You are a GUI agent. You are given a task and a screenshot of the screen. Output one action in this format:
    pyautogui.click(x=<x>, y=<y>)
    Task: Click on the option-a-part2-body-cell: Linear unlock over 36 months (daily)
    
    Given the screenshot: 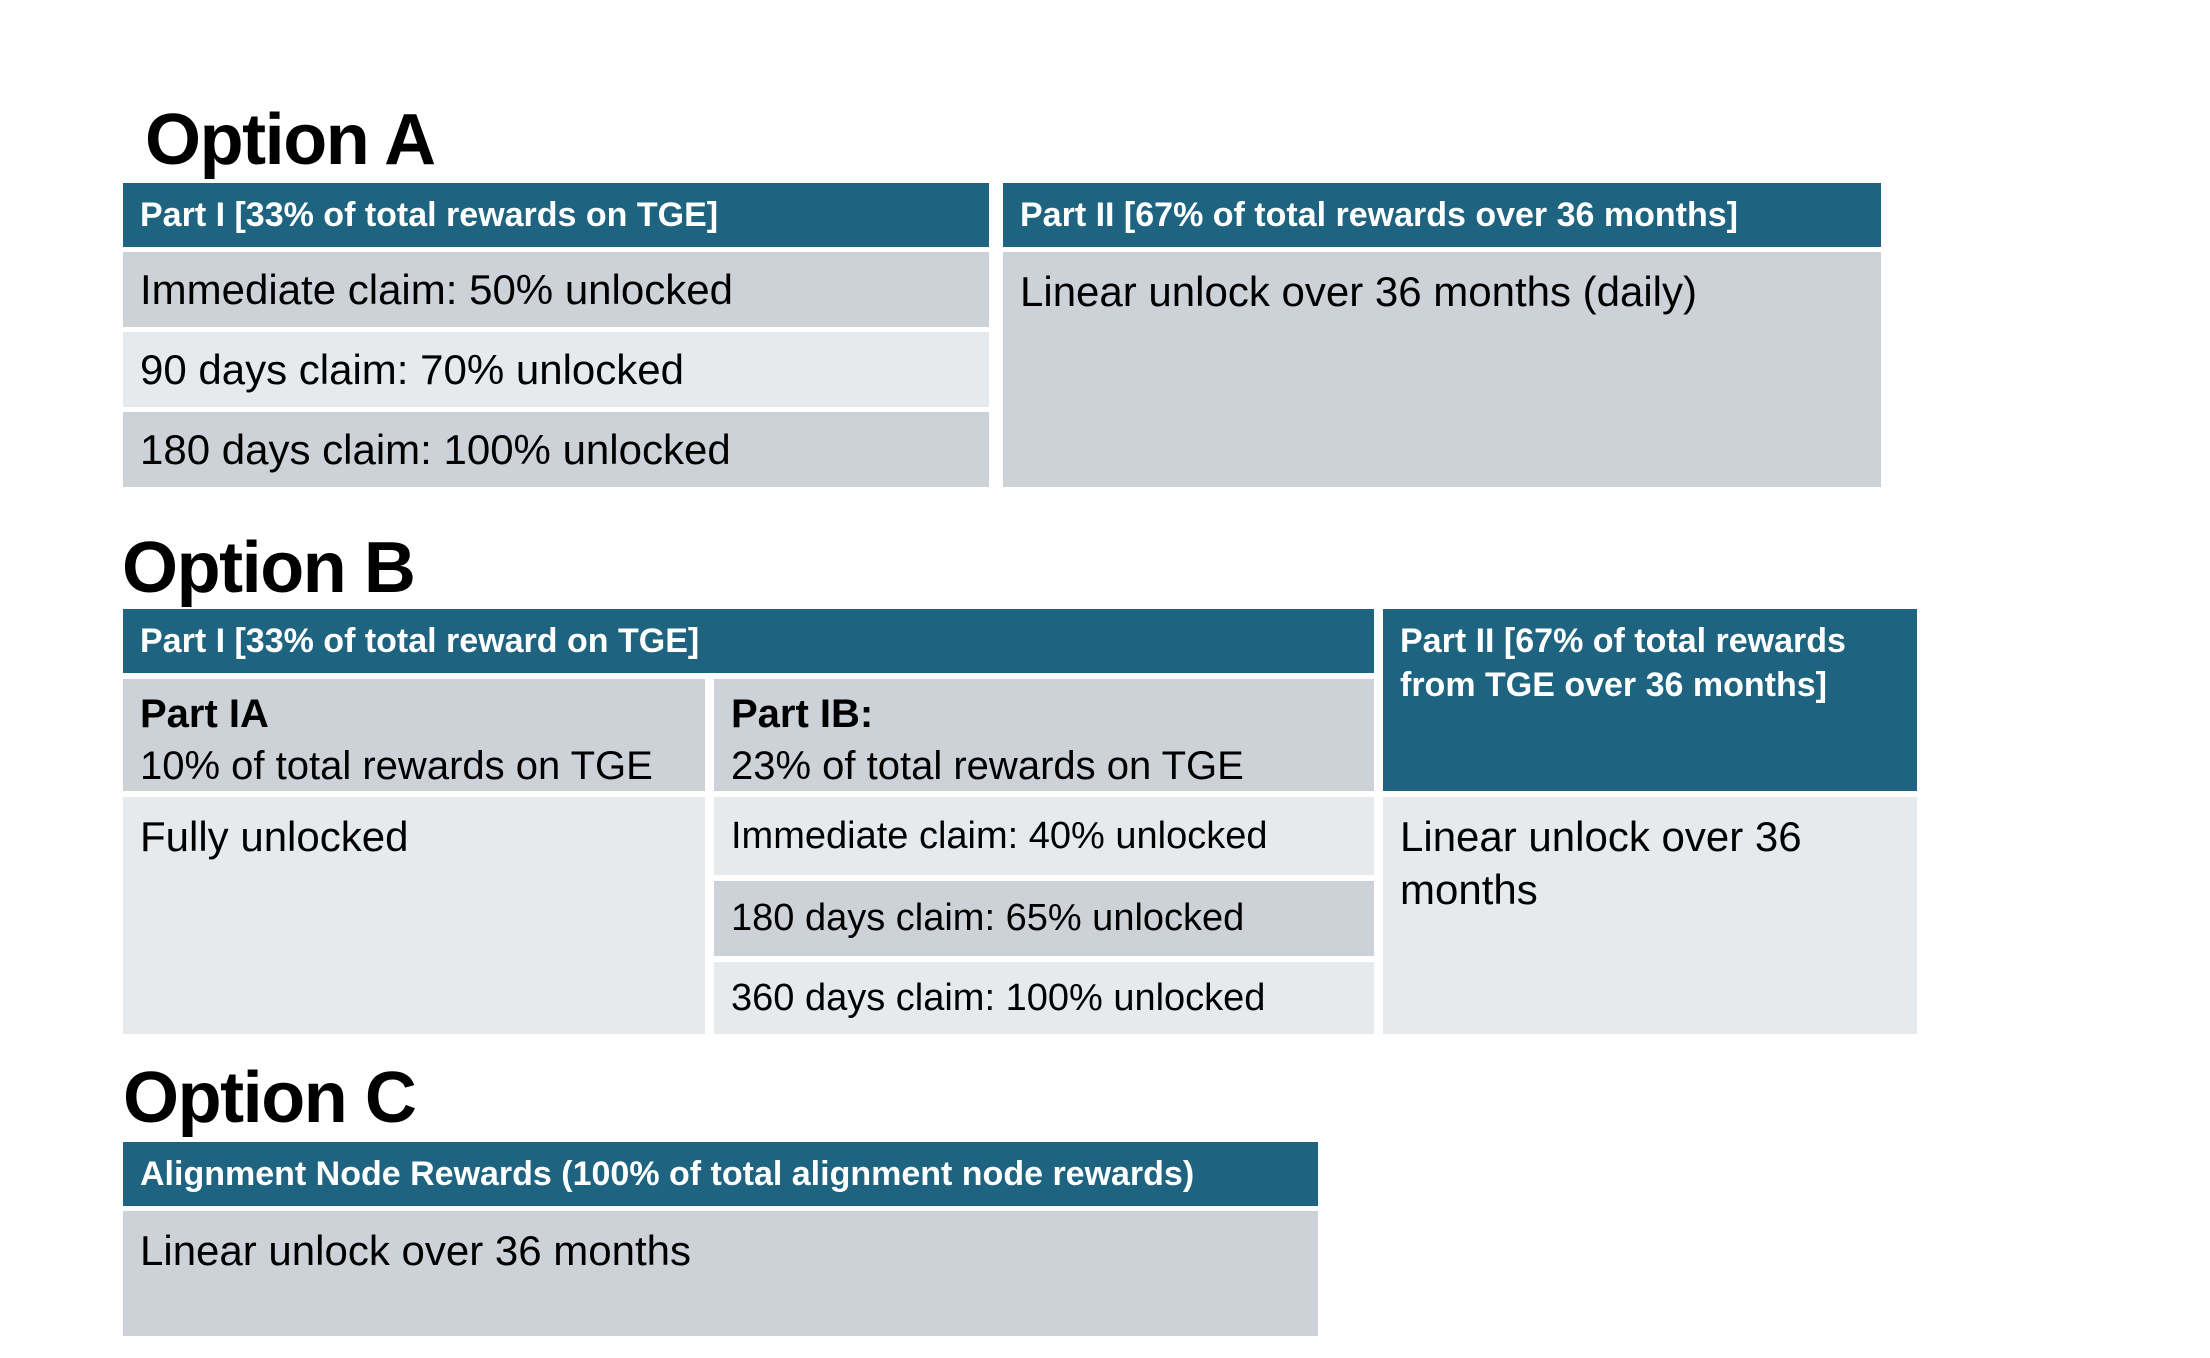 What is the action you would take?
    pyautogui.click(x=1442, y=369)
    